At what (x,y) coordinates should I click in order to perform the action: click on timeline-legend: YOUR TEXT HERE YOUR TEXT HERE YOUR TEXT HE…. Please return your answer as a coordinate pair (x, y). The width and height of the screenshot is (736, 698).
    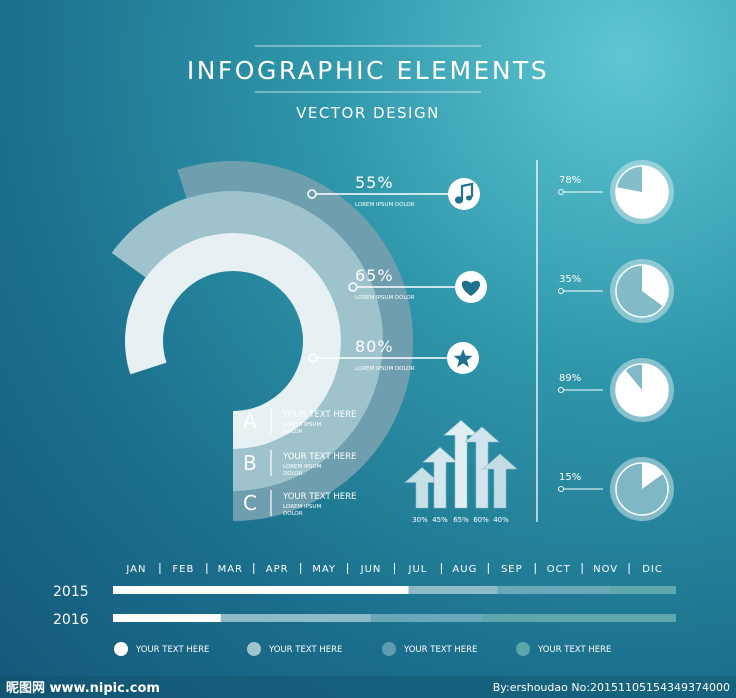
    Looking at the image, I should click on (362, 649).